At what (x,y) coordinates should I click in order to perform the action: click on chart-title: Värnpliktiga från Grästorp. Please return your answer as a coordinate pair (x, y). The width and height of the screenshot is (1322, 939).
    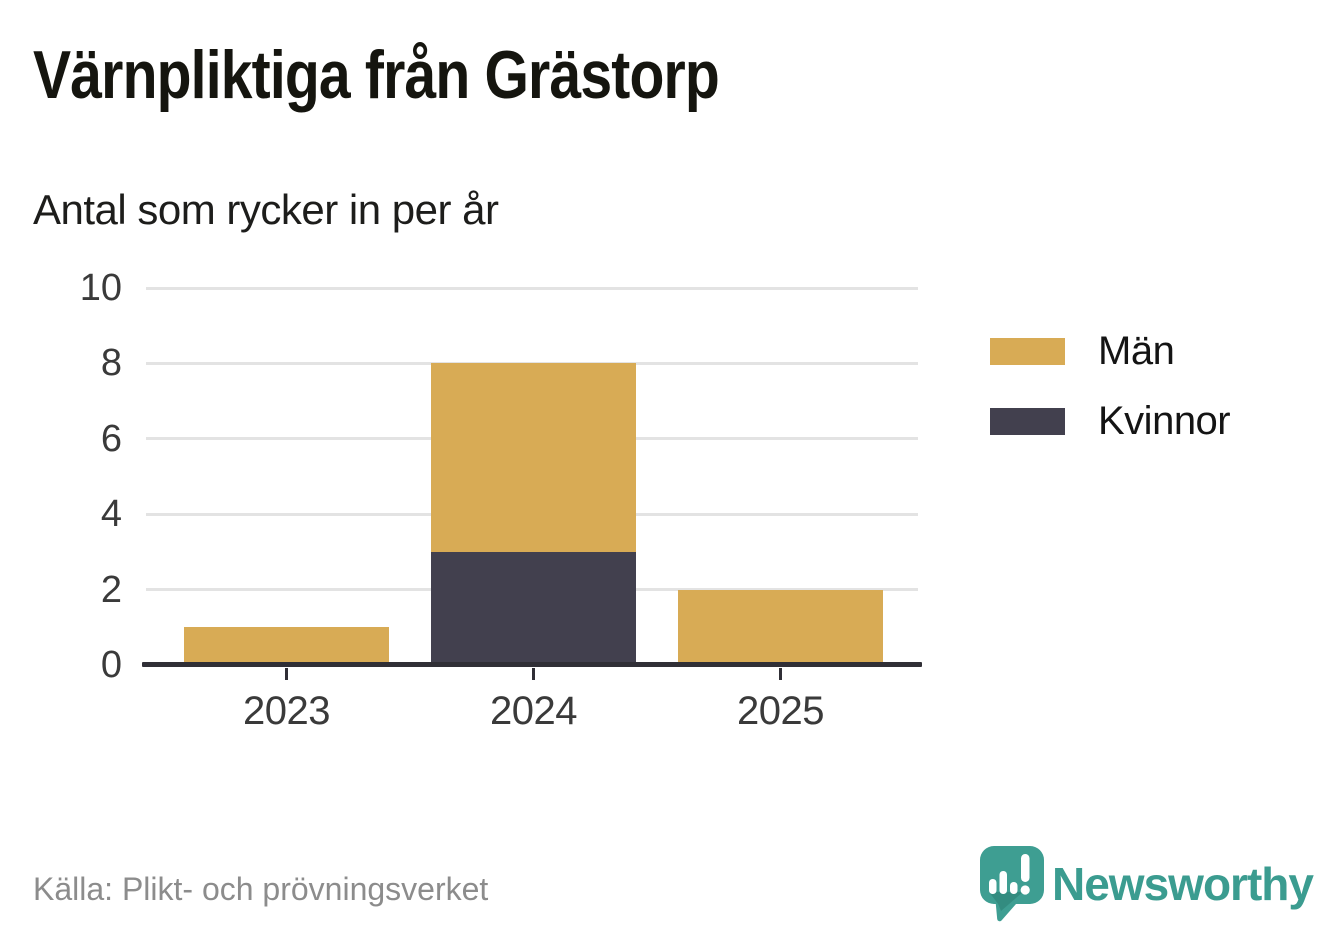
    Looking at the image, I should click on (376, 75).